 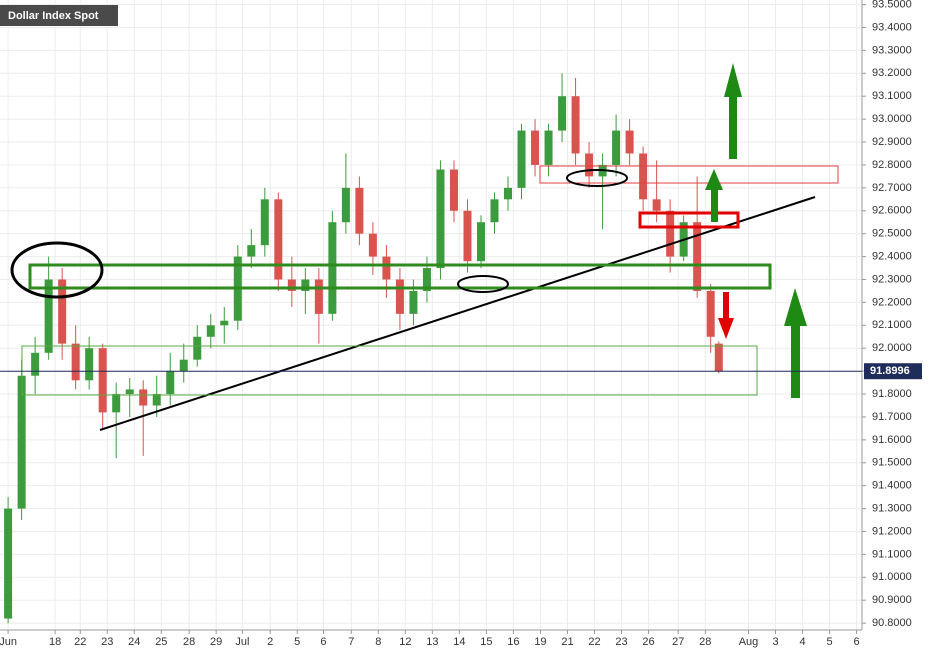 I want to click on y-tick-label: 93.5000, so click(x=892, y=5).